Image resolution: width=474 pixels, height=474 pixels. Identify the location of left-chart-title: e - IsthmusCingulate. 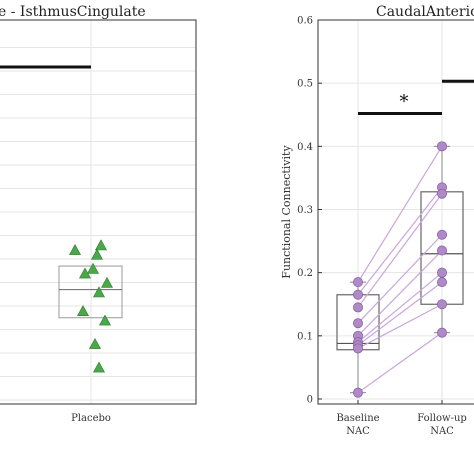
(73, 12).